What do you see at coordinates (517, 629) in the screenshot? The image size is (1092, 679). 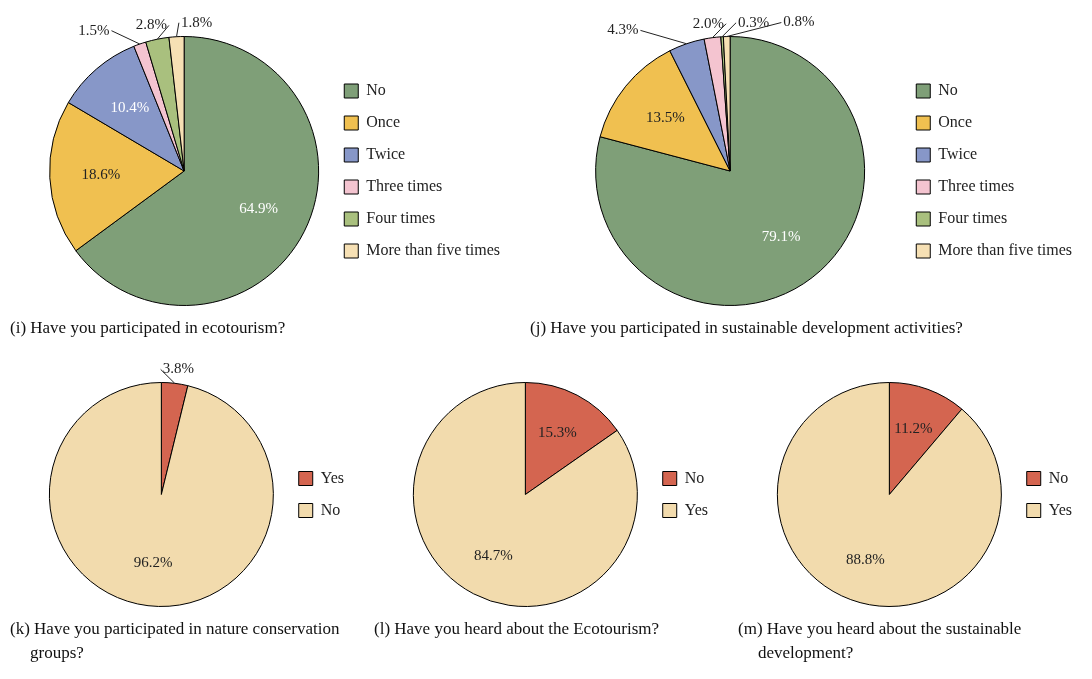 I see `text: (l) Have you heard about the Ecotourism?` at bounding box center [517, 629].